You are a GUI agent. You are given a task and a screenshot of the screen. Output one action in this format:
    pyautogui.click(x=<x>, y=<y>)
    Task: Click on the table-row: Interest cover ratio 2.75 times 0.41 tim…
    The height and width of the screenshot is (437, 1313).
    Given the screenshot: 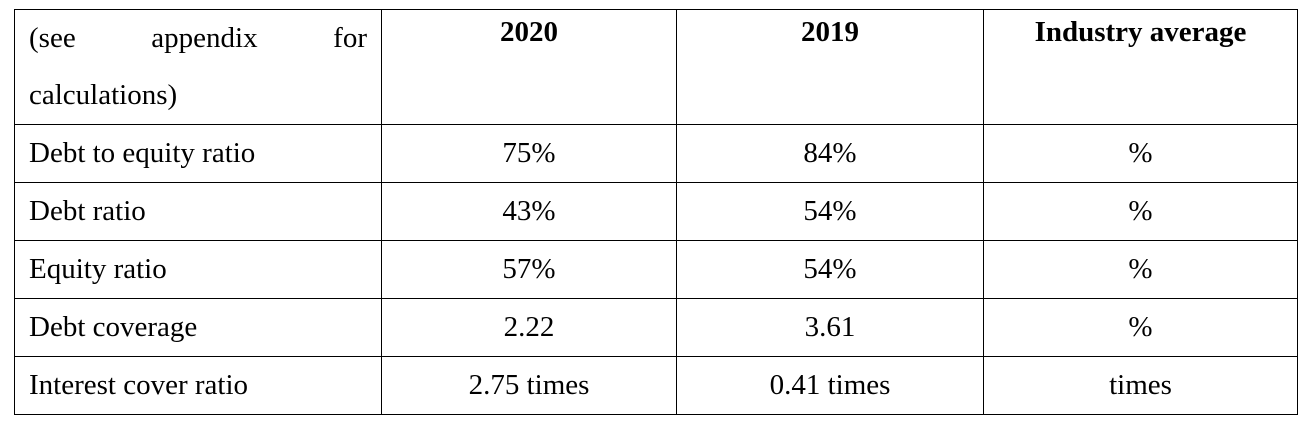 What is the action you would take?
    pyautogui.click(x=656, y=385)
    